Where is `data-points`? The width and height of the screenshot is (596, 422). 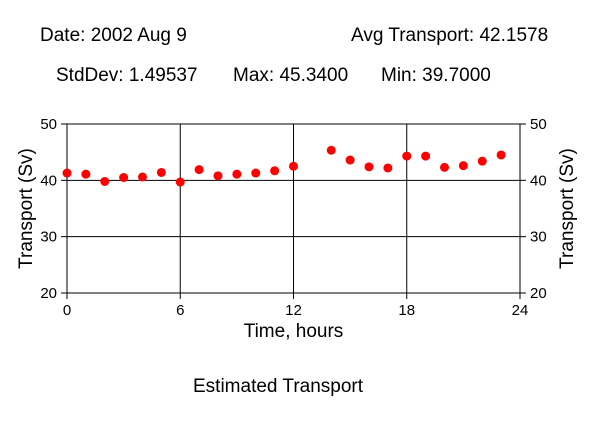 data-points is located at coordinates (284, 166).